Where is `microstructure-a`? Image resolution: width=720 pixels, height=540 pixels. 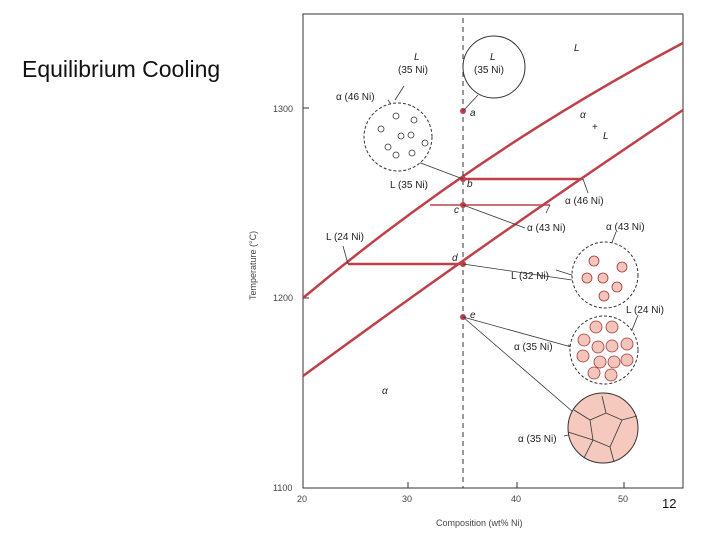
microstructure-a is located at coordinates (494, 67).